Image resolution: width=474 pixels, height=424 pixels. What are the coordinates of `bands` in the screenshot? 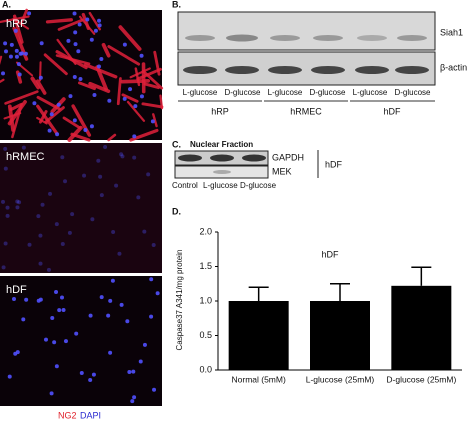 It's located at (306, 54).